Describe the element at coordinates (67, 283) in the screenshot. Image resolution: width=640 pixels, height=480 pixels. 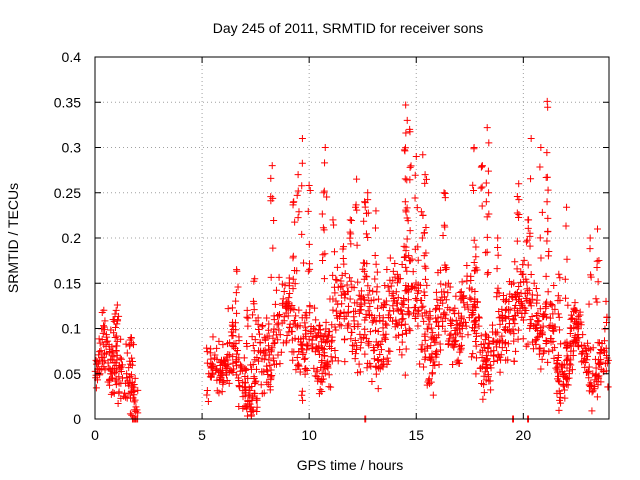
I see `y-tick-label: 0.15` at that location.